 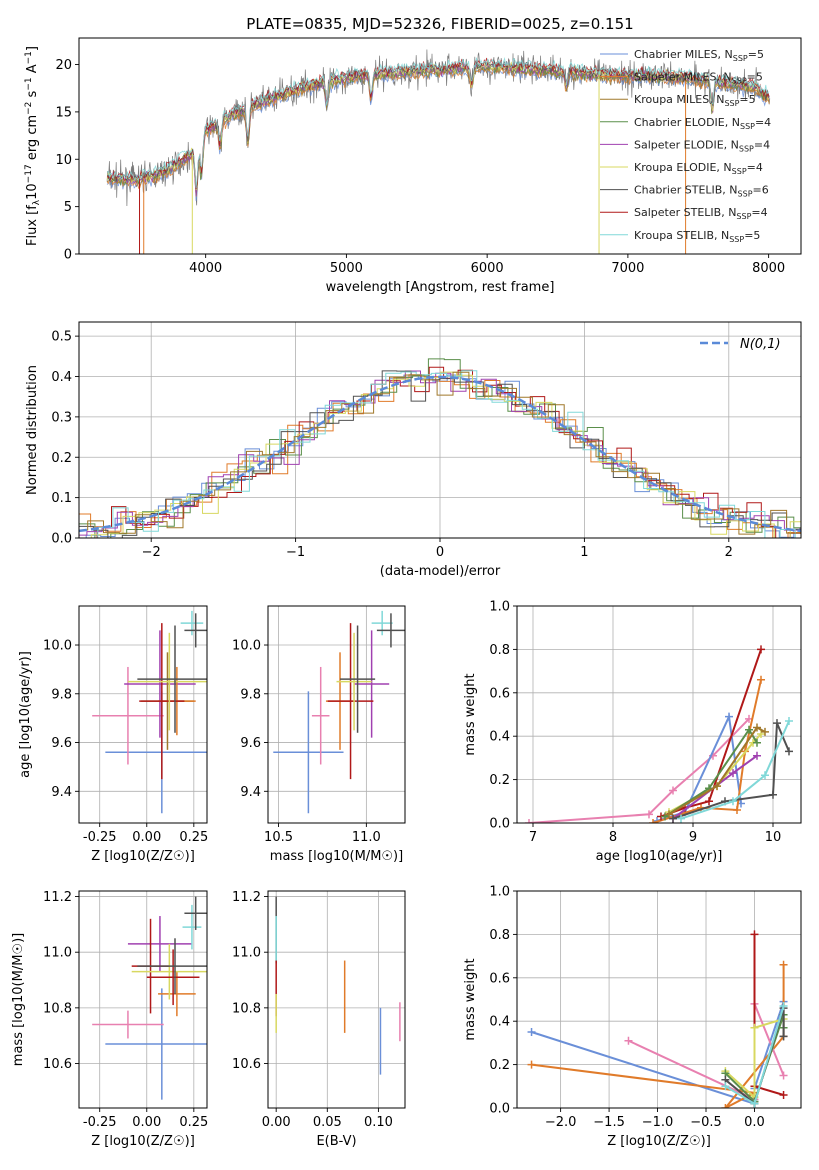 What do you see at coordinates (487, 268) in the screenshot?
I see `x-tick-label: 6000` at bounding box center [487, 268].